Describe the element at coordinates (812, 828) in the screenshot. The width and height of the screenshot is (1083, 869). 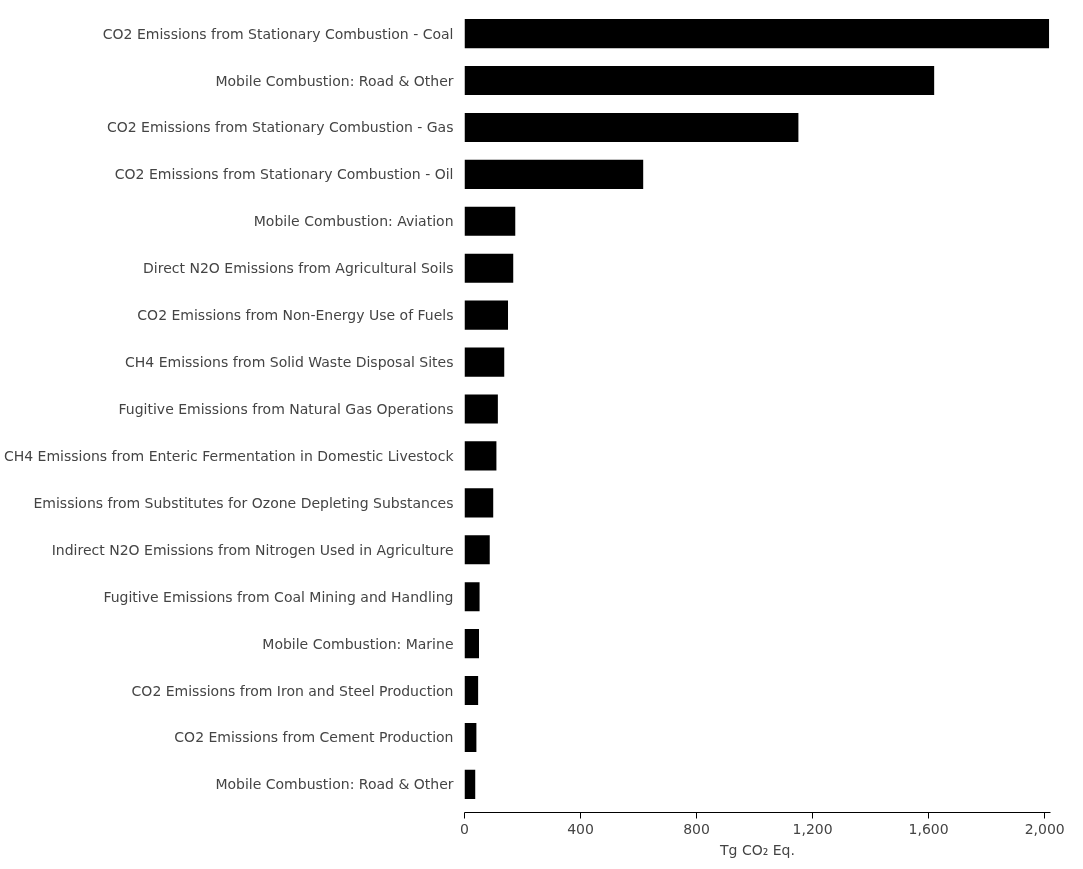
I see `x-tick-label: 1,200` at that location.